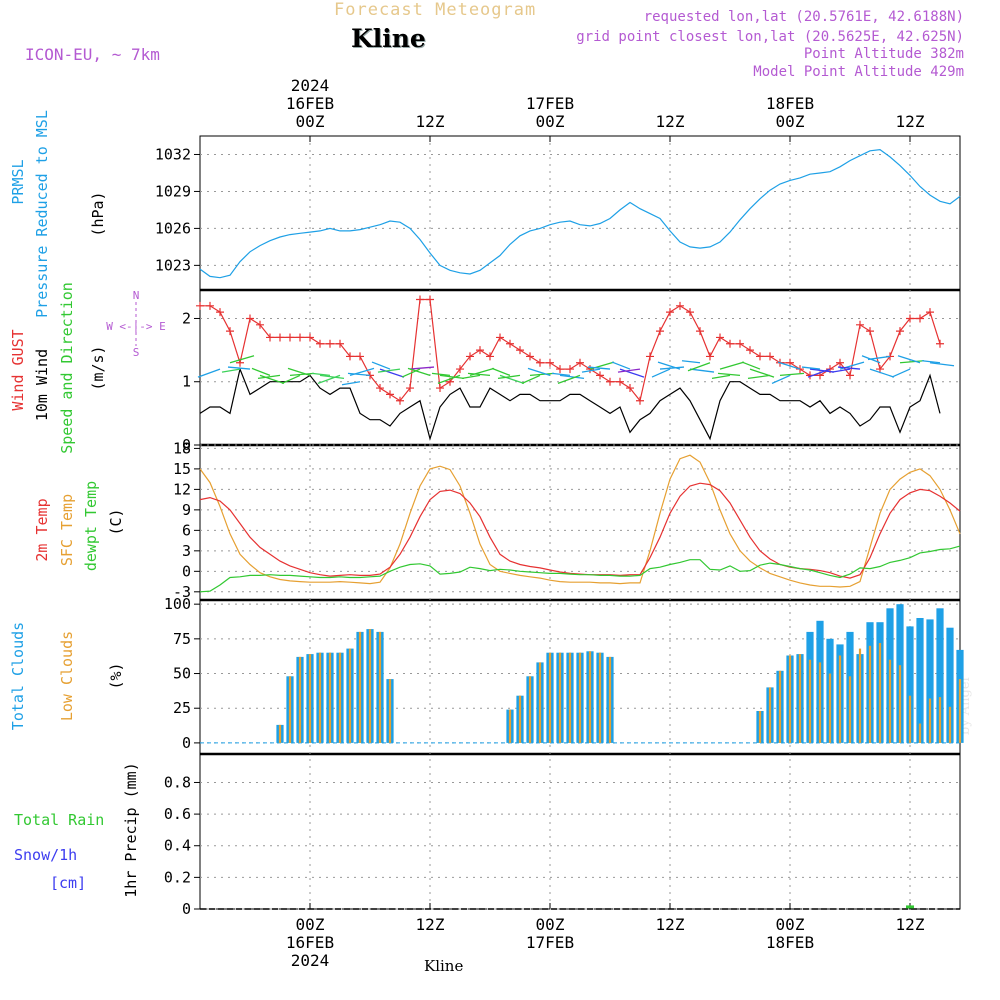 Image resolution: width=1000 pixels, height=1000 pixels. Describe the element at coordinates (177, 782) in the screenshot. I see `precip-ytick-label-5: 0.8` at that location.